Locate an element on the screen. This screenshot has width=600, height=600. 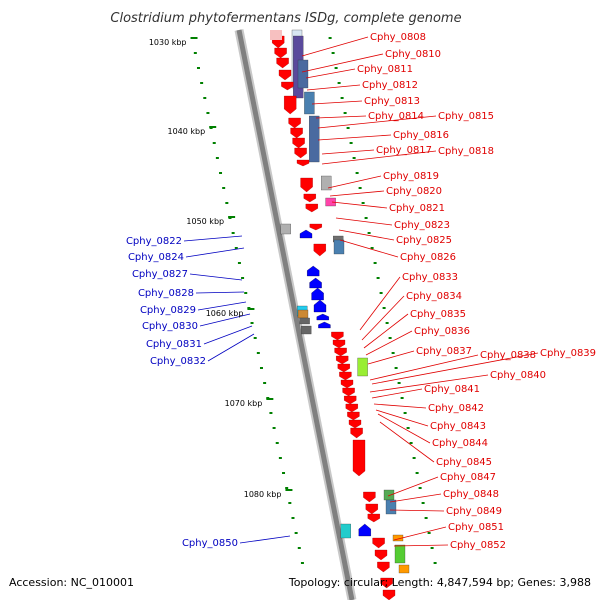
gene-label-forward: Cphy_0852 is located at coordinates (478, 545).